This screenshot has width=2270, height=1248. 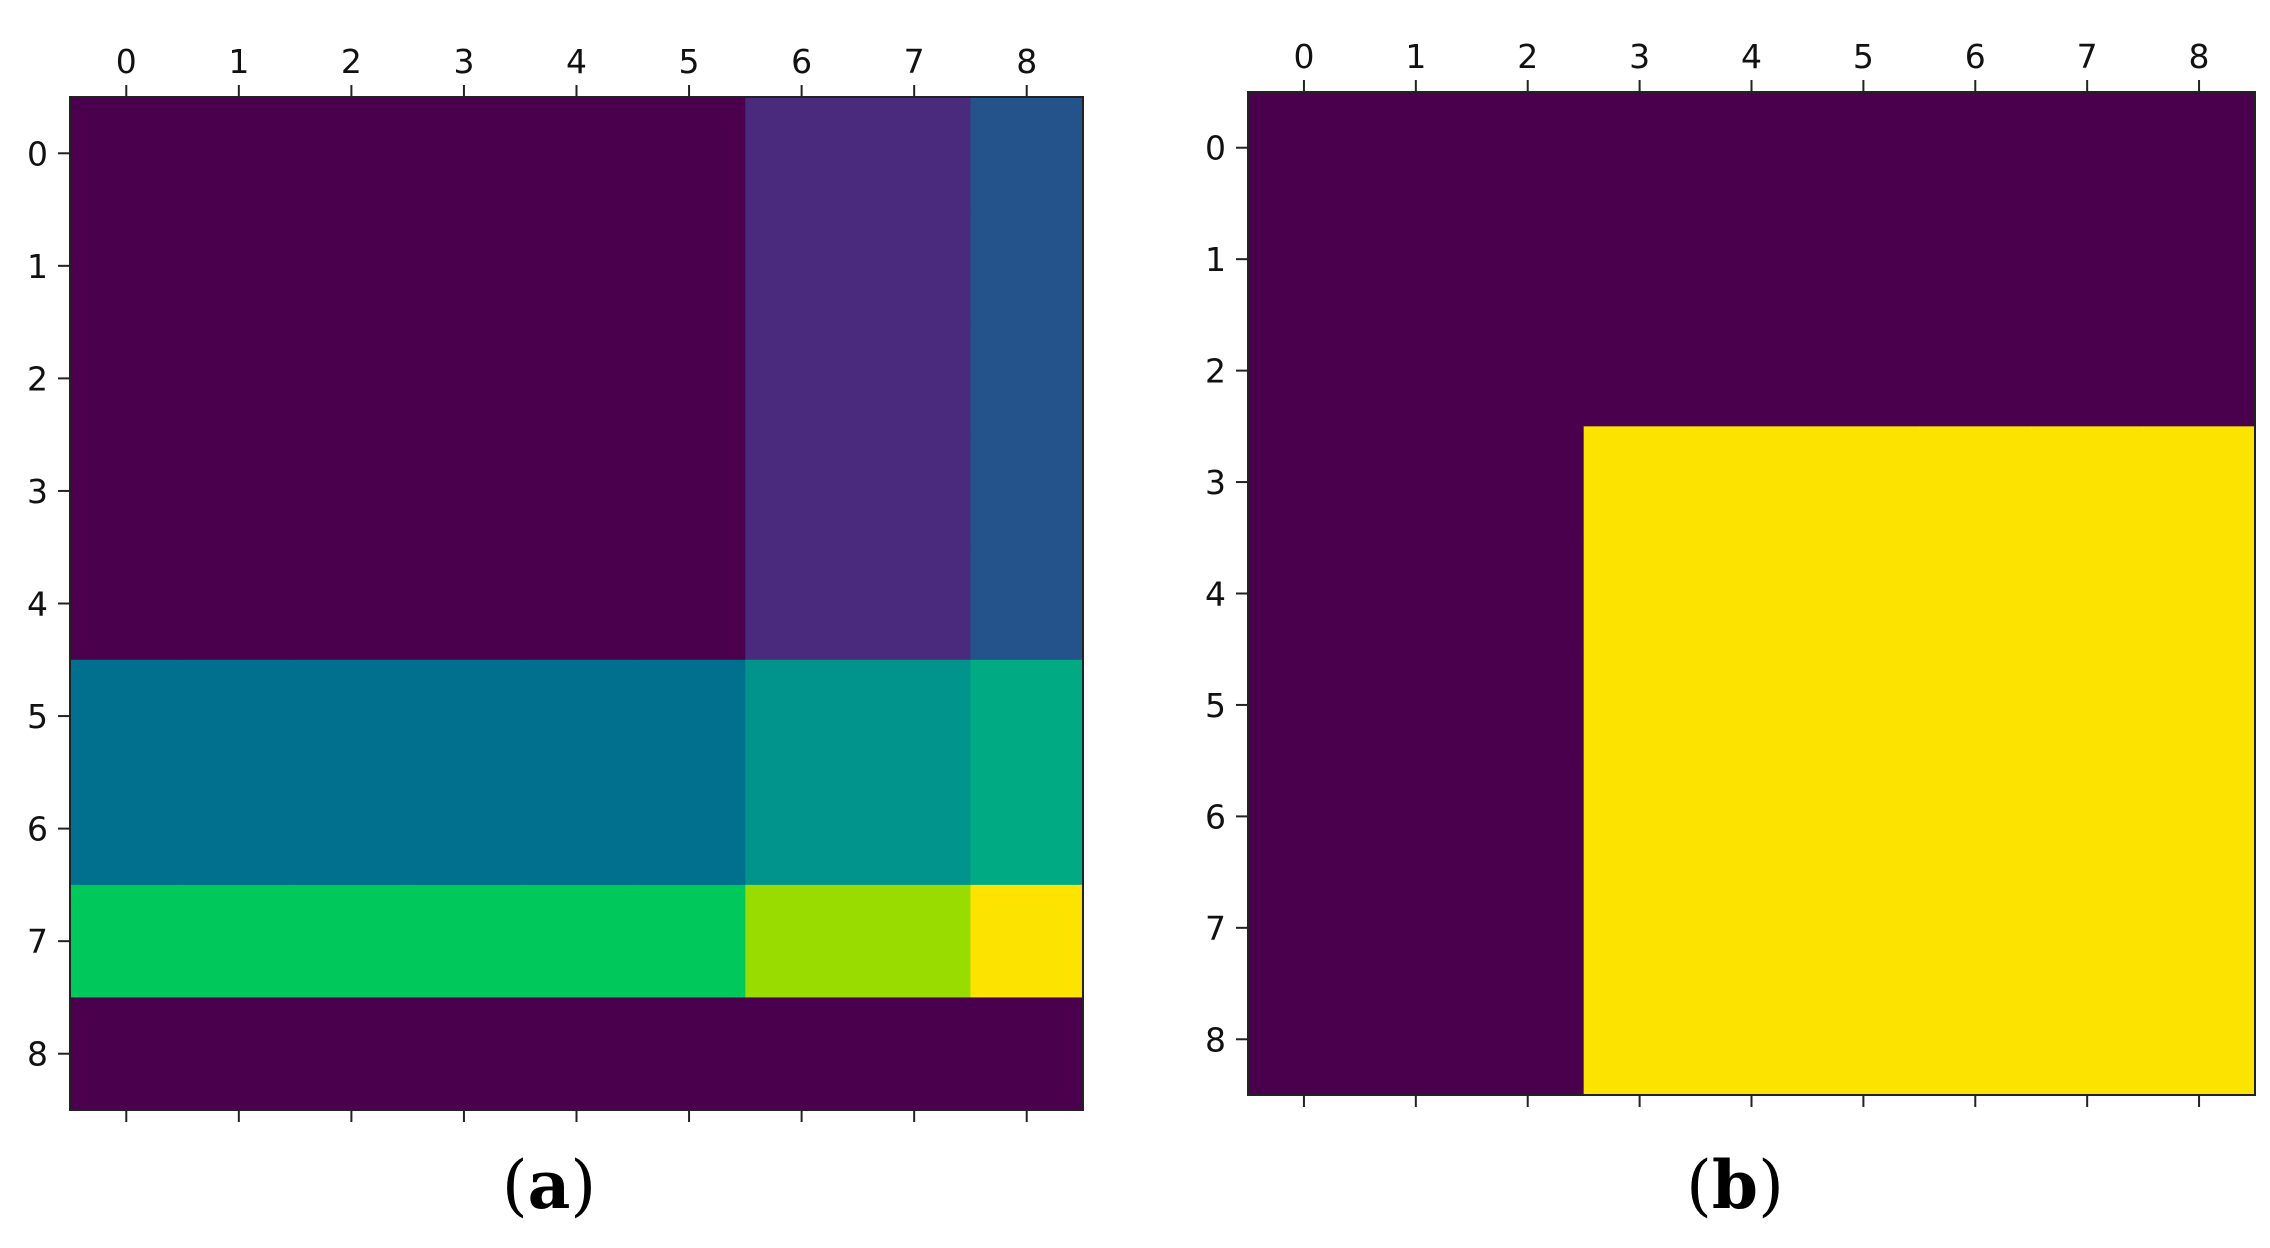 I want to click on heatmap-cell-b-r5-c7, so click(x=2087, y=705).